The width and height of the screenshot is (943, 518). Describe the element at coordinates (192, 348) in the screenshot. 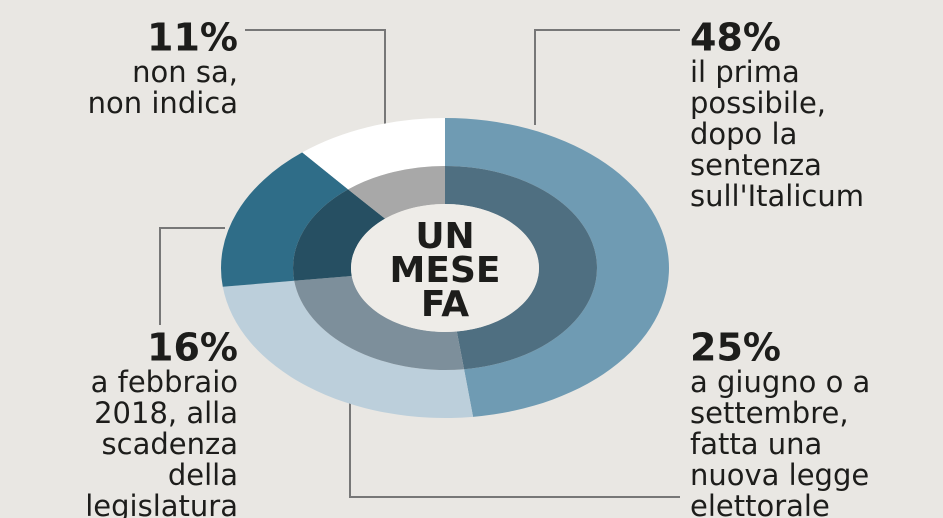

I see `value-label: 16%` at that location.